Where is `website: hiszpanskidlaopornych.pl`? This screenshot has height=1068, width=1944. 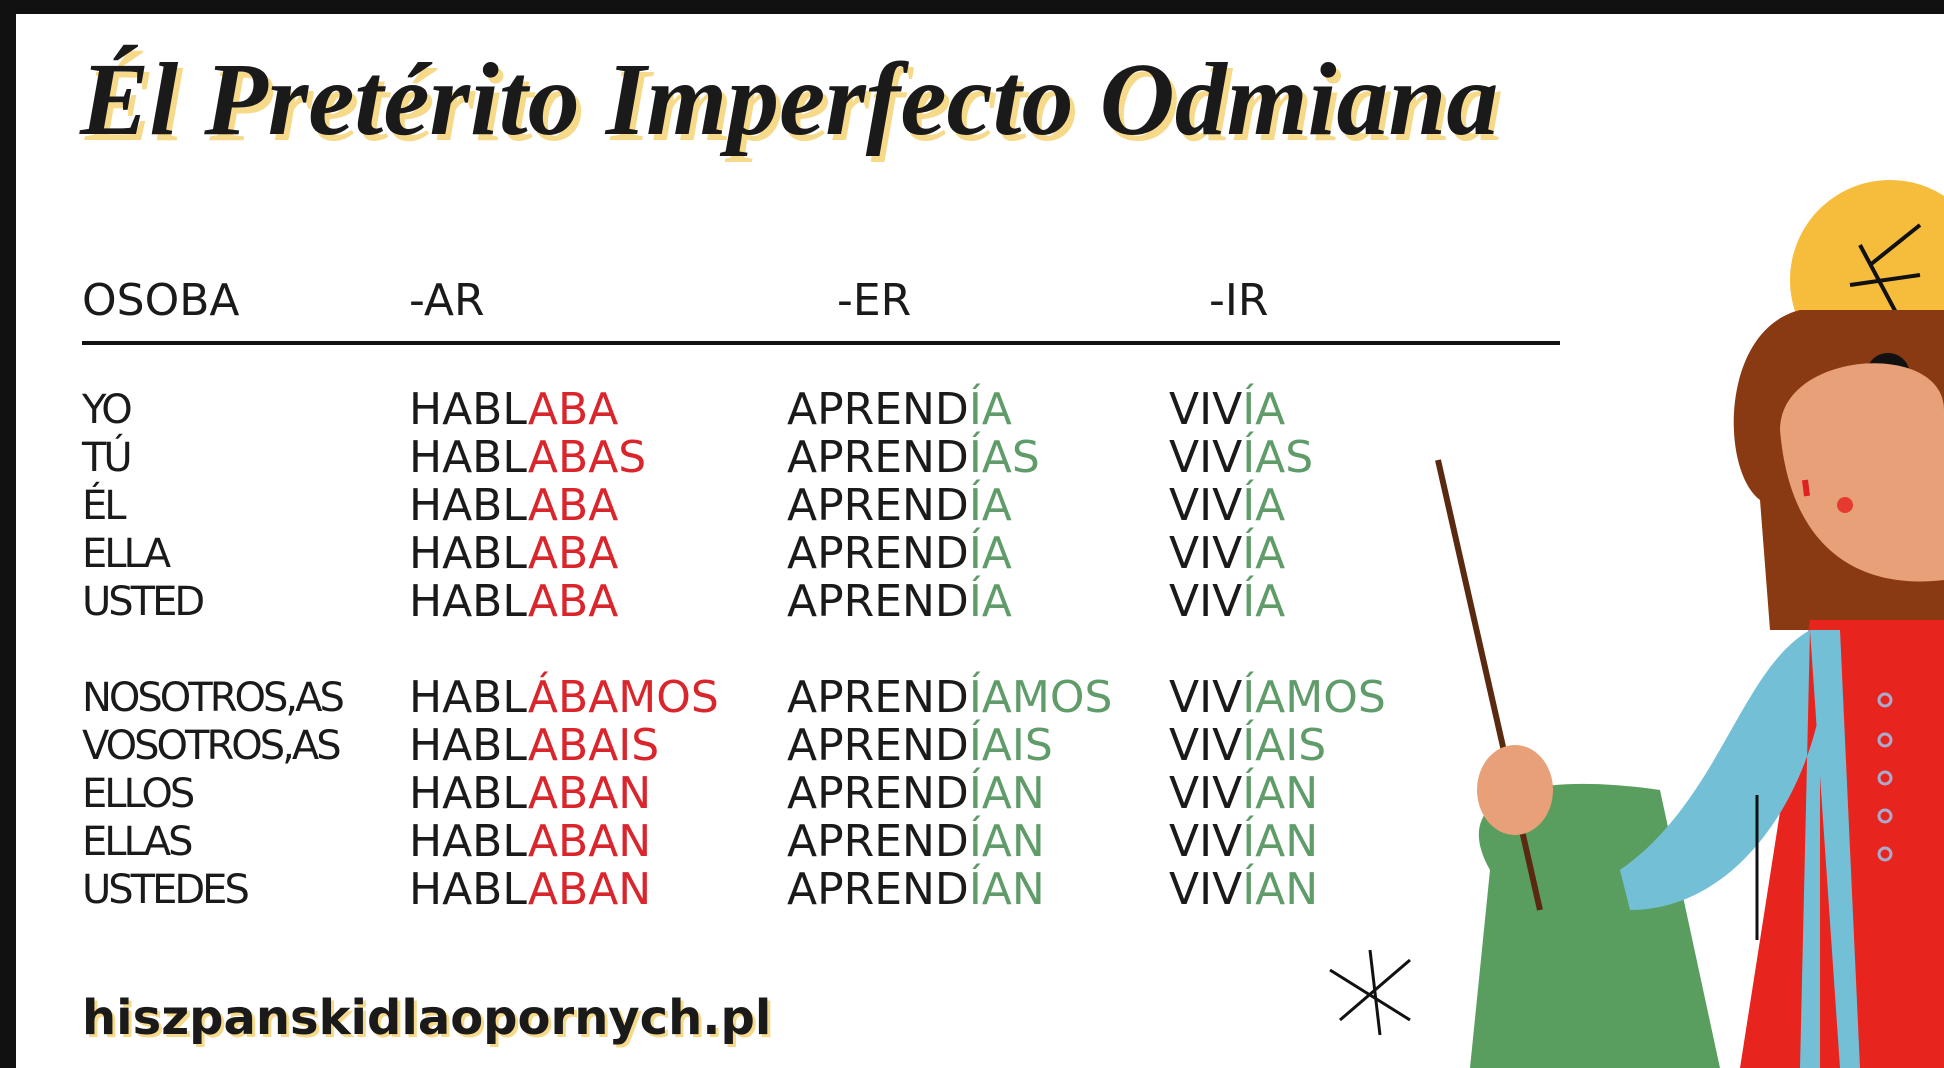 website: hiszpanskidlaopornych.pl is located at coordinates (427, 1018).